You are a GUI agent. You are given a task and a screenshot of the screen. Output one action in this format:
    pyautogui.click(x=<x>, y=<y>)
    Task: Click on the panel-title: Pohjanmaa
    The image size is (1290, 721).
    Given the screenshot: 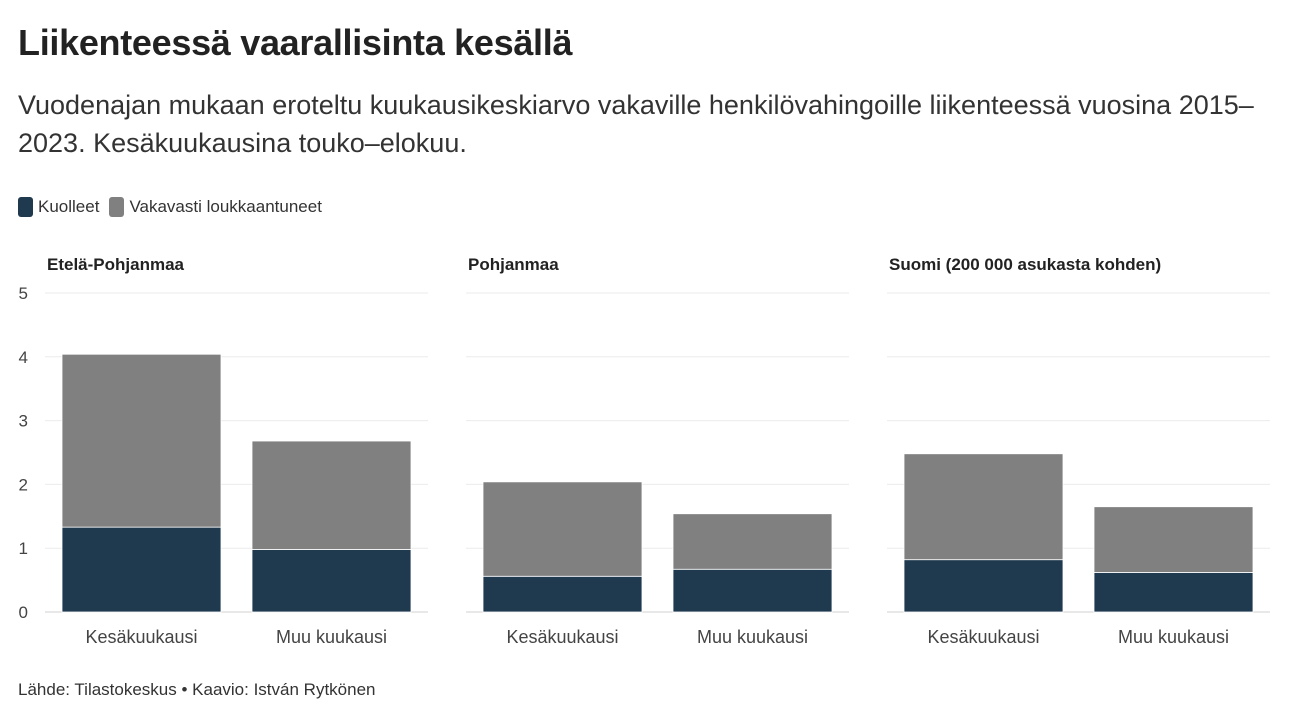 What is the action you would take?
    pyautogui.click(x=513, y=264)
    